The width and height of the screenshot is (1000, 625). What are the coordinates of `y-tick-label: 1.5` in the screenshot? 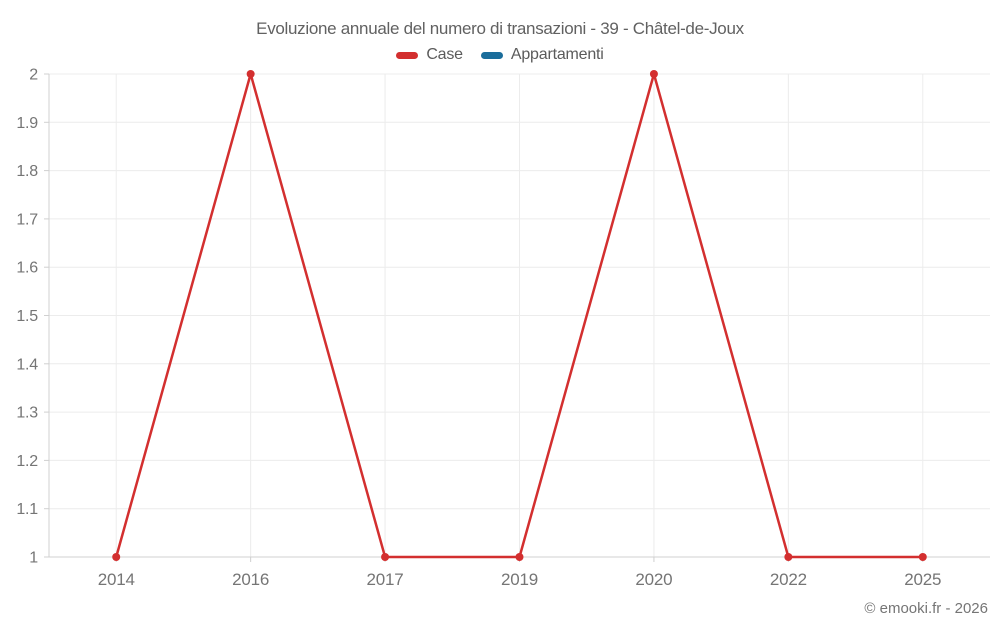 It's located at (27, 316).